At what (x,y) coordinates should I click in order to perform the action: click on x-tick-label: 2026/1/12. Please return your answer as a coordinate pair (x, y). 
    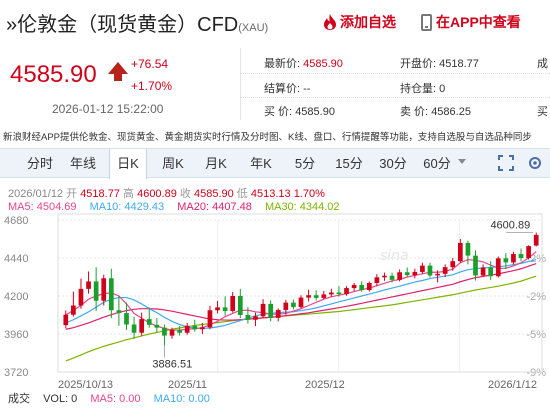
    Looking at the image, I should click on (512, 384).